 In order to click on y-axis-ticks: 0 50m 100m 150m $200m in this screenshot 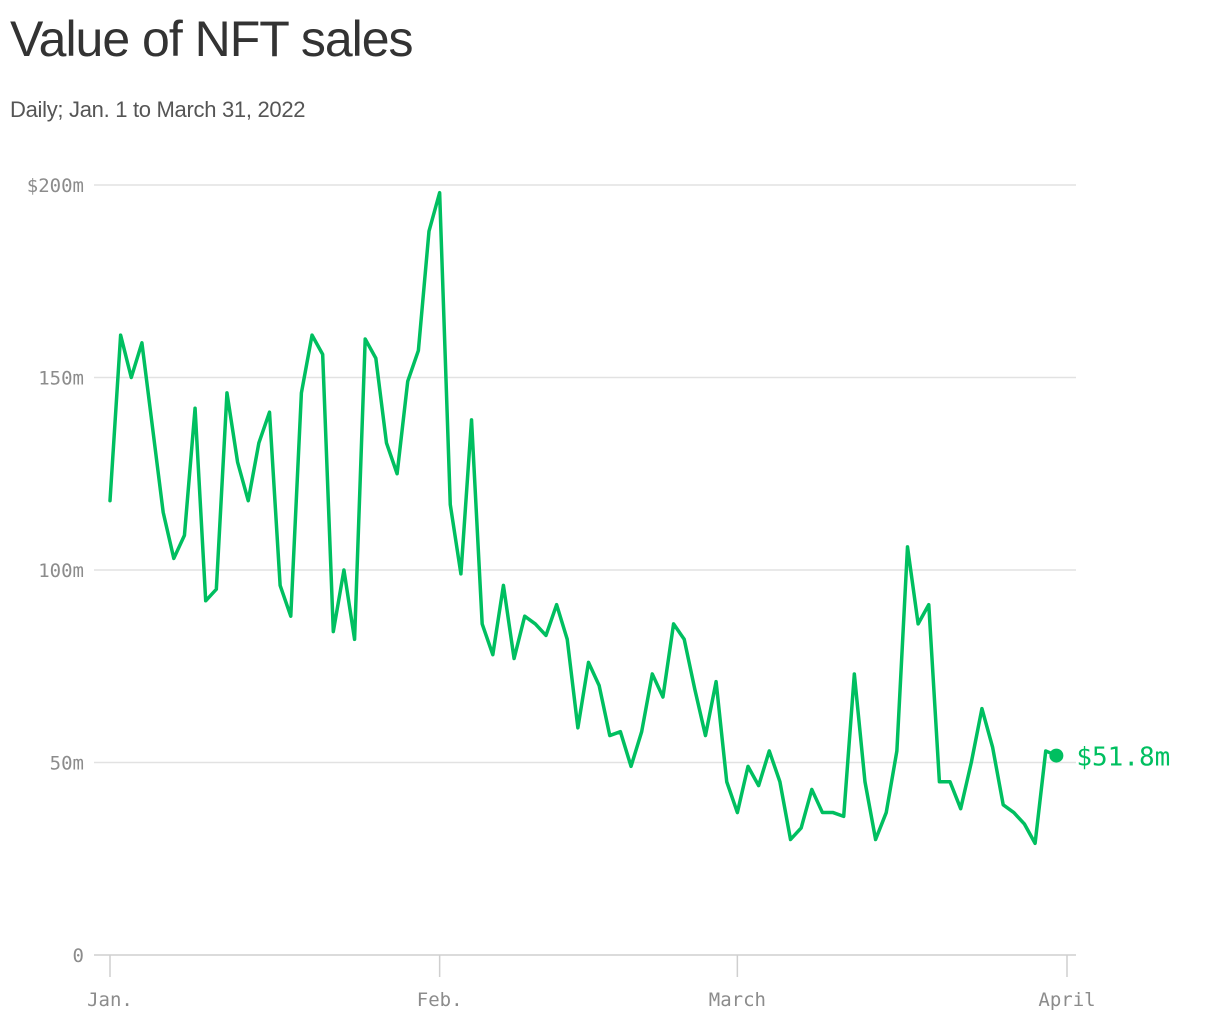, I will do `click(55, 571)`.